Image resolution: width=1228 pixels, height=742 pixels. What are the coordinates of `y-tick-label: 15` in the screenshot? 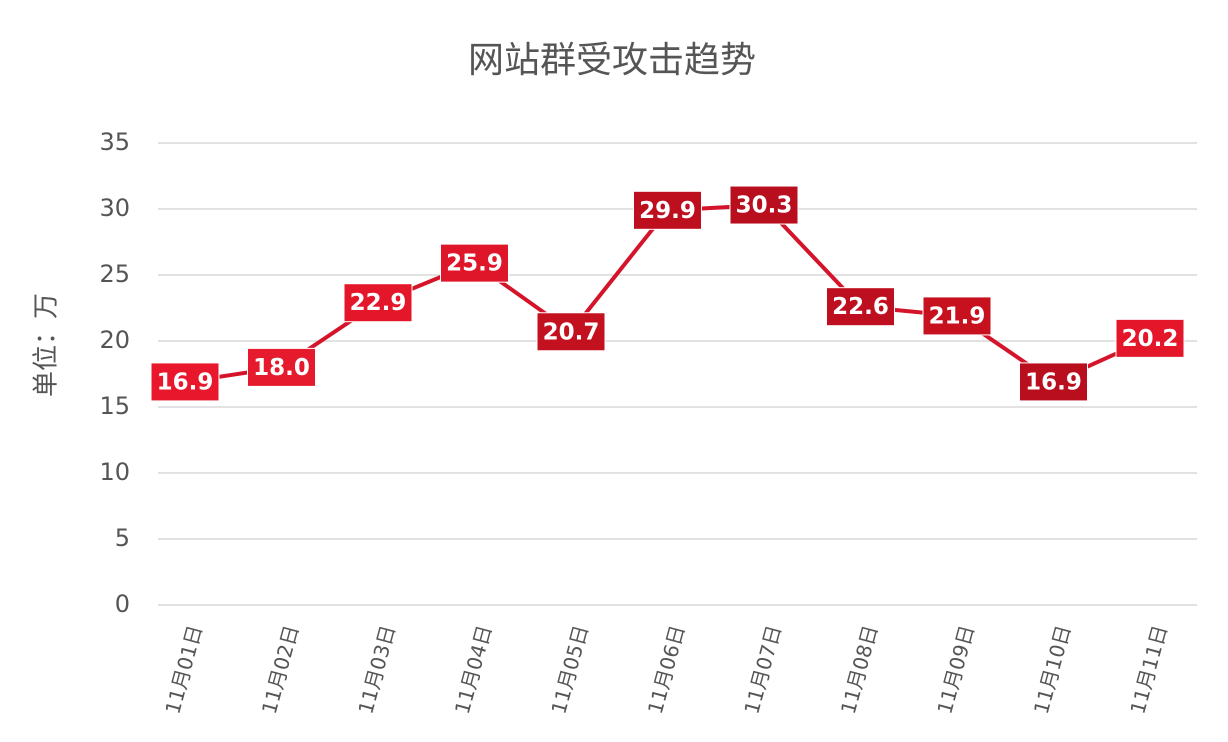 It's located at (114, 406).